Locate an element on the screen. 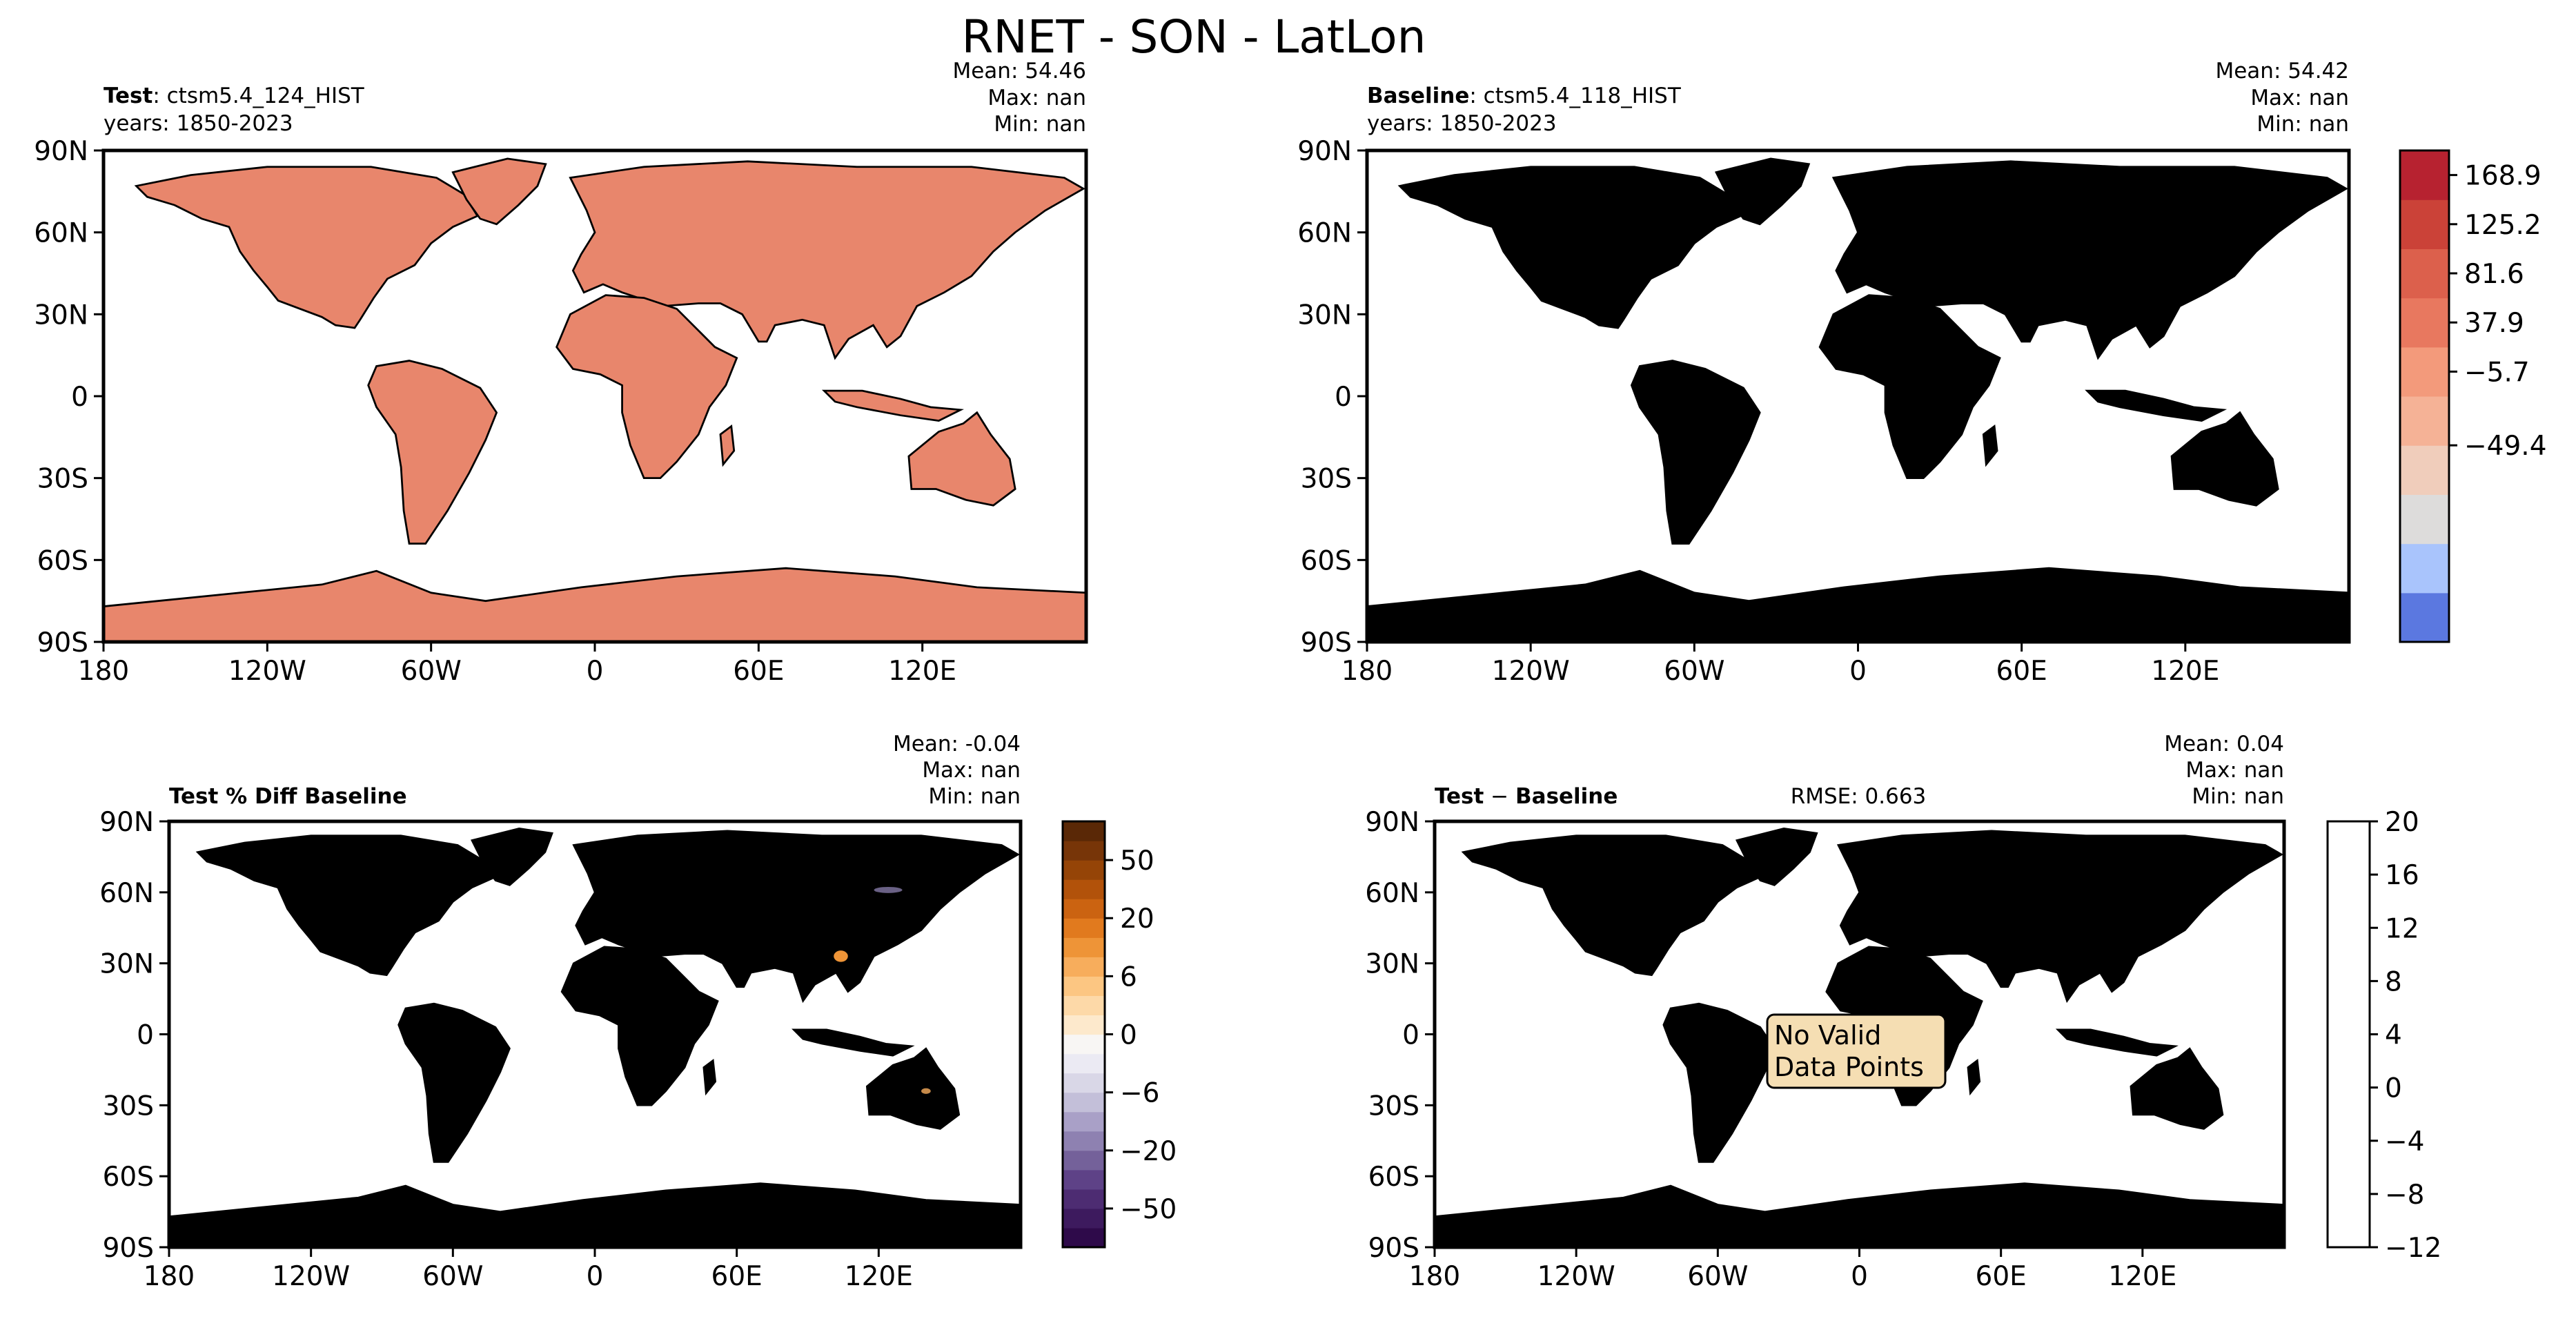 Image resolution: width=2576 pixels, height=1319 pixels. colorbar-diff-tick-label: 4 is located at coordinates (2393, 1035).